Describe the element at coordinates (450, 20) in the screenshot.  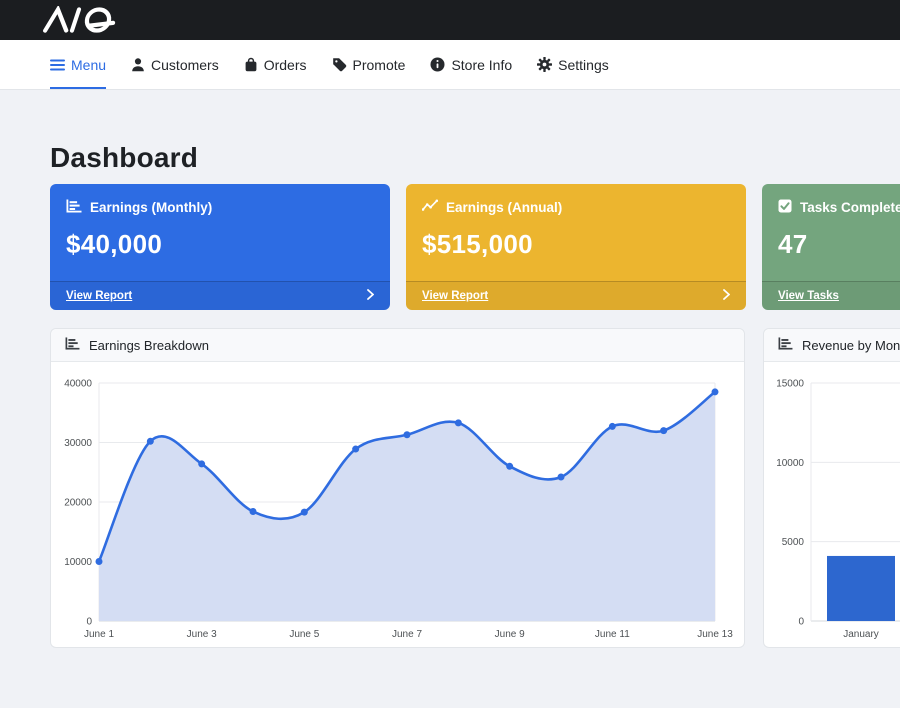
I see `topbar` at that location.